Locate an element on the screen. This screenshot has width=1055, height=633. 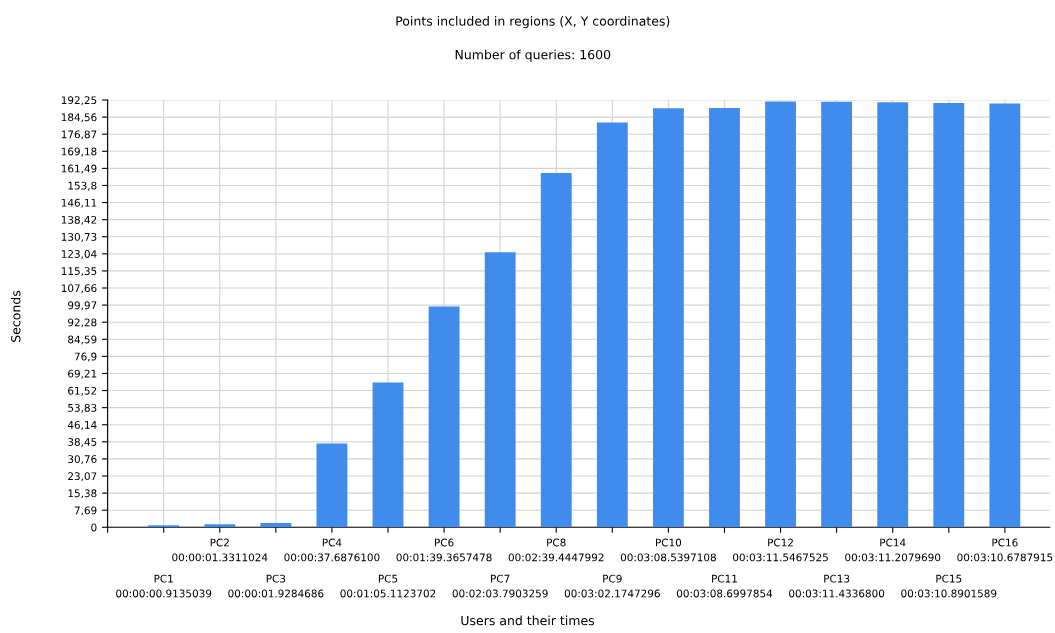
y-tick-label: 153,8 is located at coordinates (82, 186).